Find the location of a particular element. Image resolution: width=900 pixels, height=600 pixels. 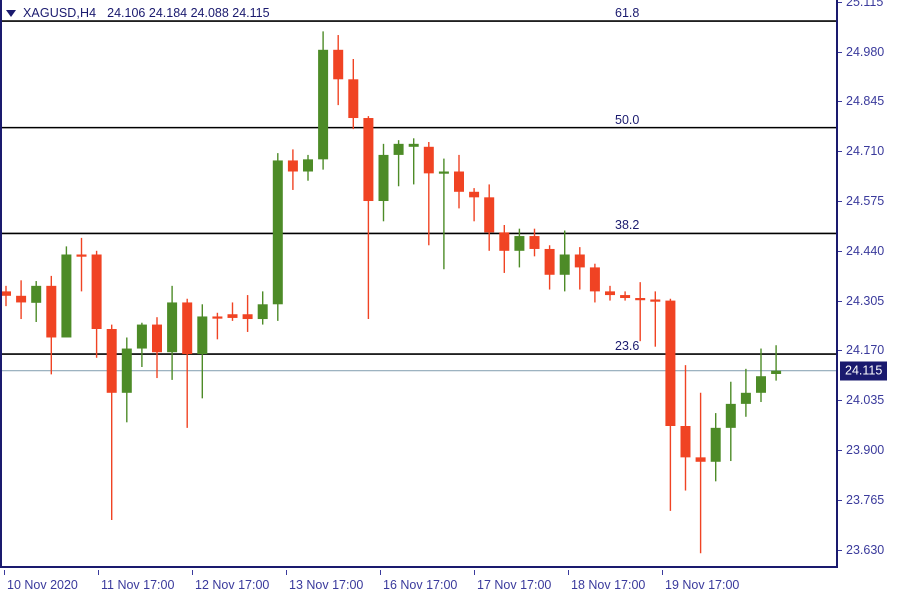

fib-level-label: 61.8 is located at coordinates (627, 13).